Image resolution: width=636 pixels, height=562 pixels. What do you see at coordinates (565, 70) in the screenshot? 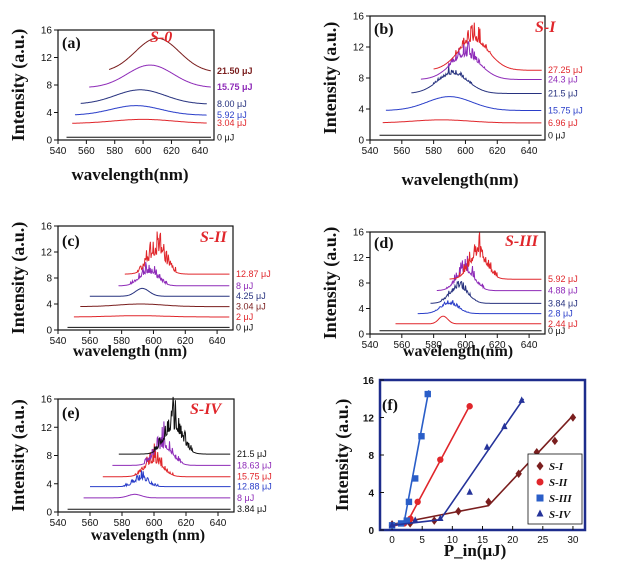
I see `energy-label: 27.25 μJ` at bounding box center [565, 70].